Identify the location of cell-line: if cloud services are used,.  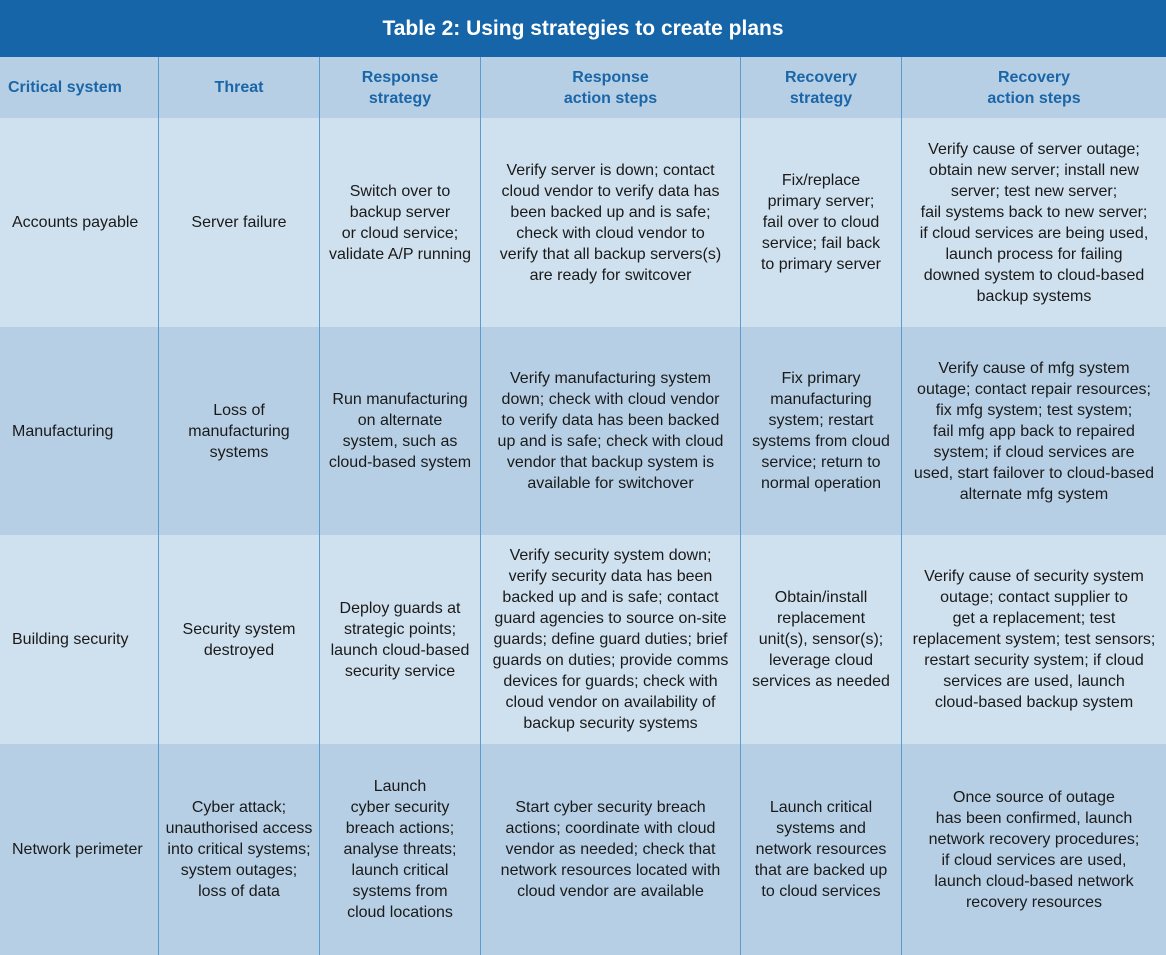
(1034, 860).